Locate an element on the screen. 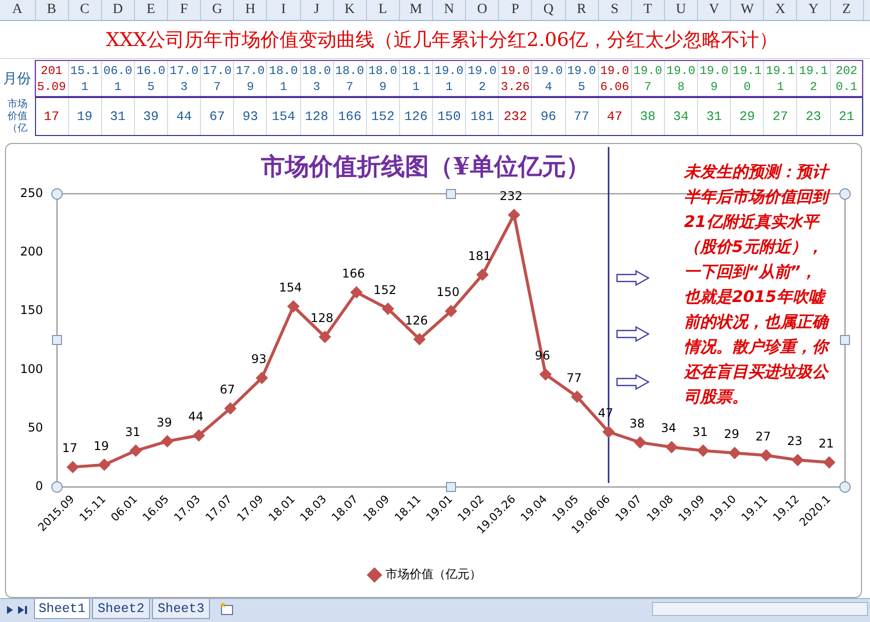  category-label: 19.12 is located at coordinates (813, 78).